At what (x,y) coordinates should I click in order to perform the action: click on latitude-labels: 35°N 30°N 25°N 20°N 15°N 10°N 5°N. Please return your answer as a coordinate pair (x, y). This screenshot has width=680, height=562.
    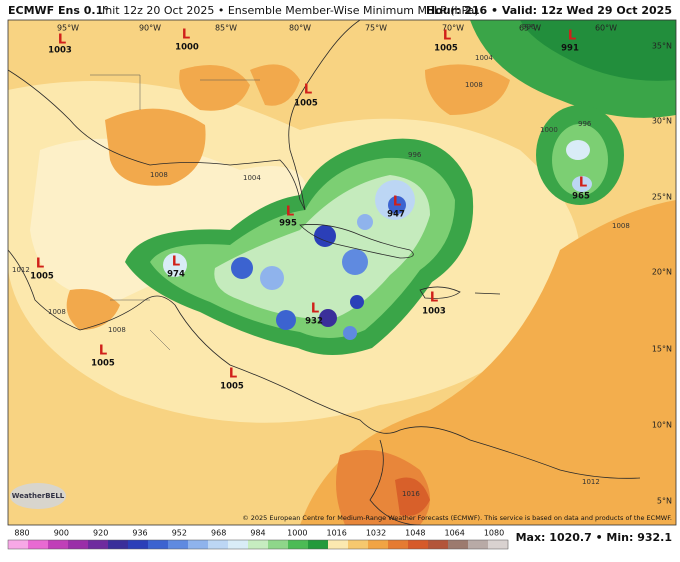
    Looking at the image, I should click on (662, 274).